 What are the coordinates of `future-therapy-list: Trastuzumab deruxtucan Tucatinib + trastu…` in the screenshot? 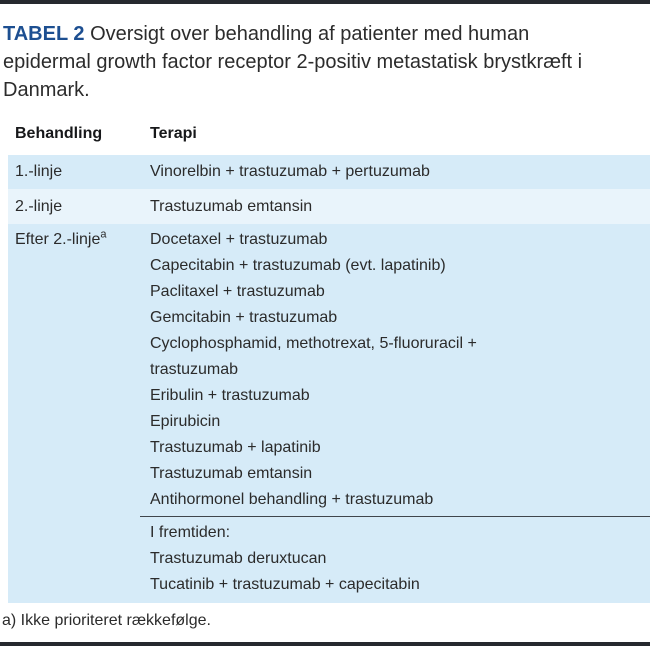 It's located at (400, 572).